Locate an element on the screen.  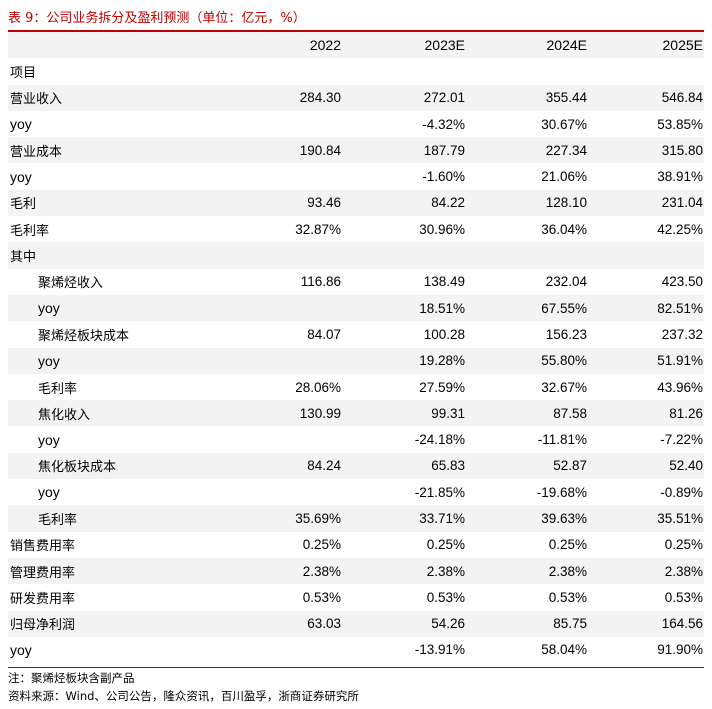
row-label: 焦化收入 is located at coordinates (116, 413).